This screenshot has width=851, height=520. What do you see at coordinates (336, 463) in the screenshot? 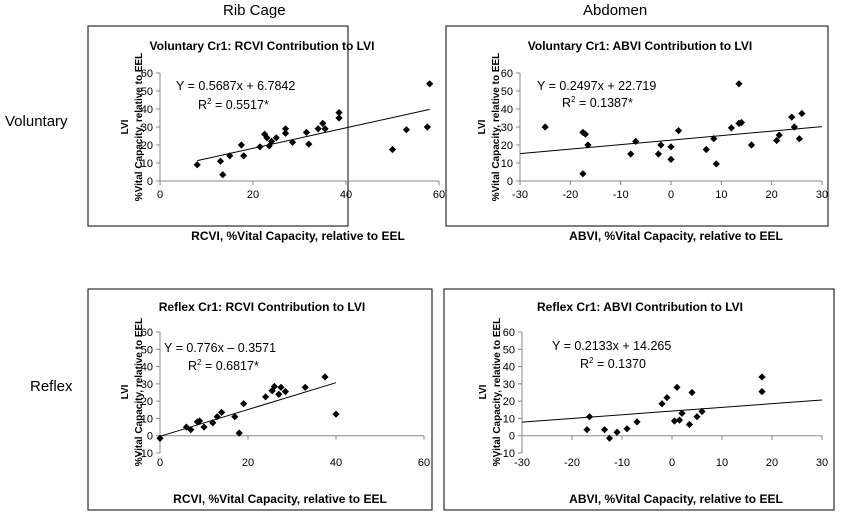
I see `x-tick-label: 40` at bounding box center [336, 463].